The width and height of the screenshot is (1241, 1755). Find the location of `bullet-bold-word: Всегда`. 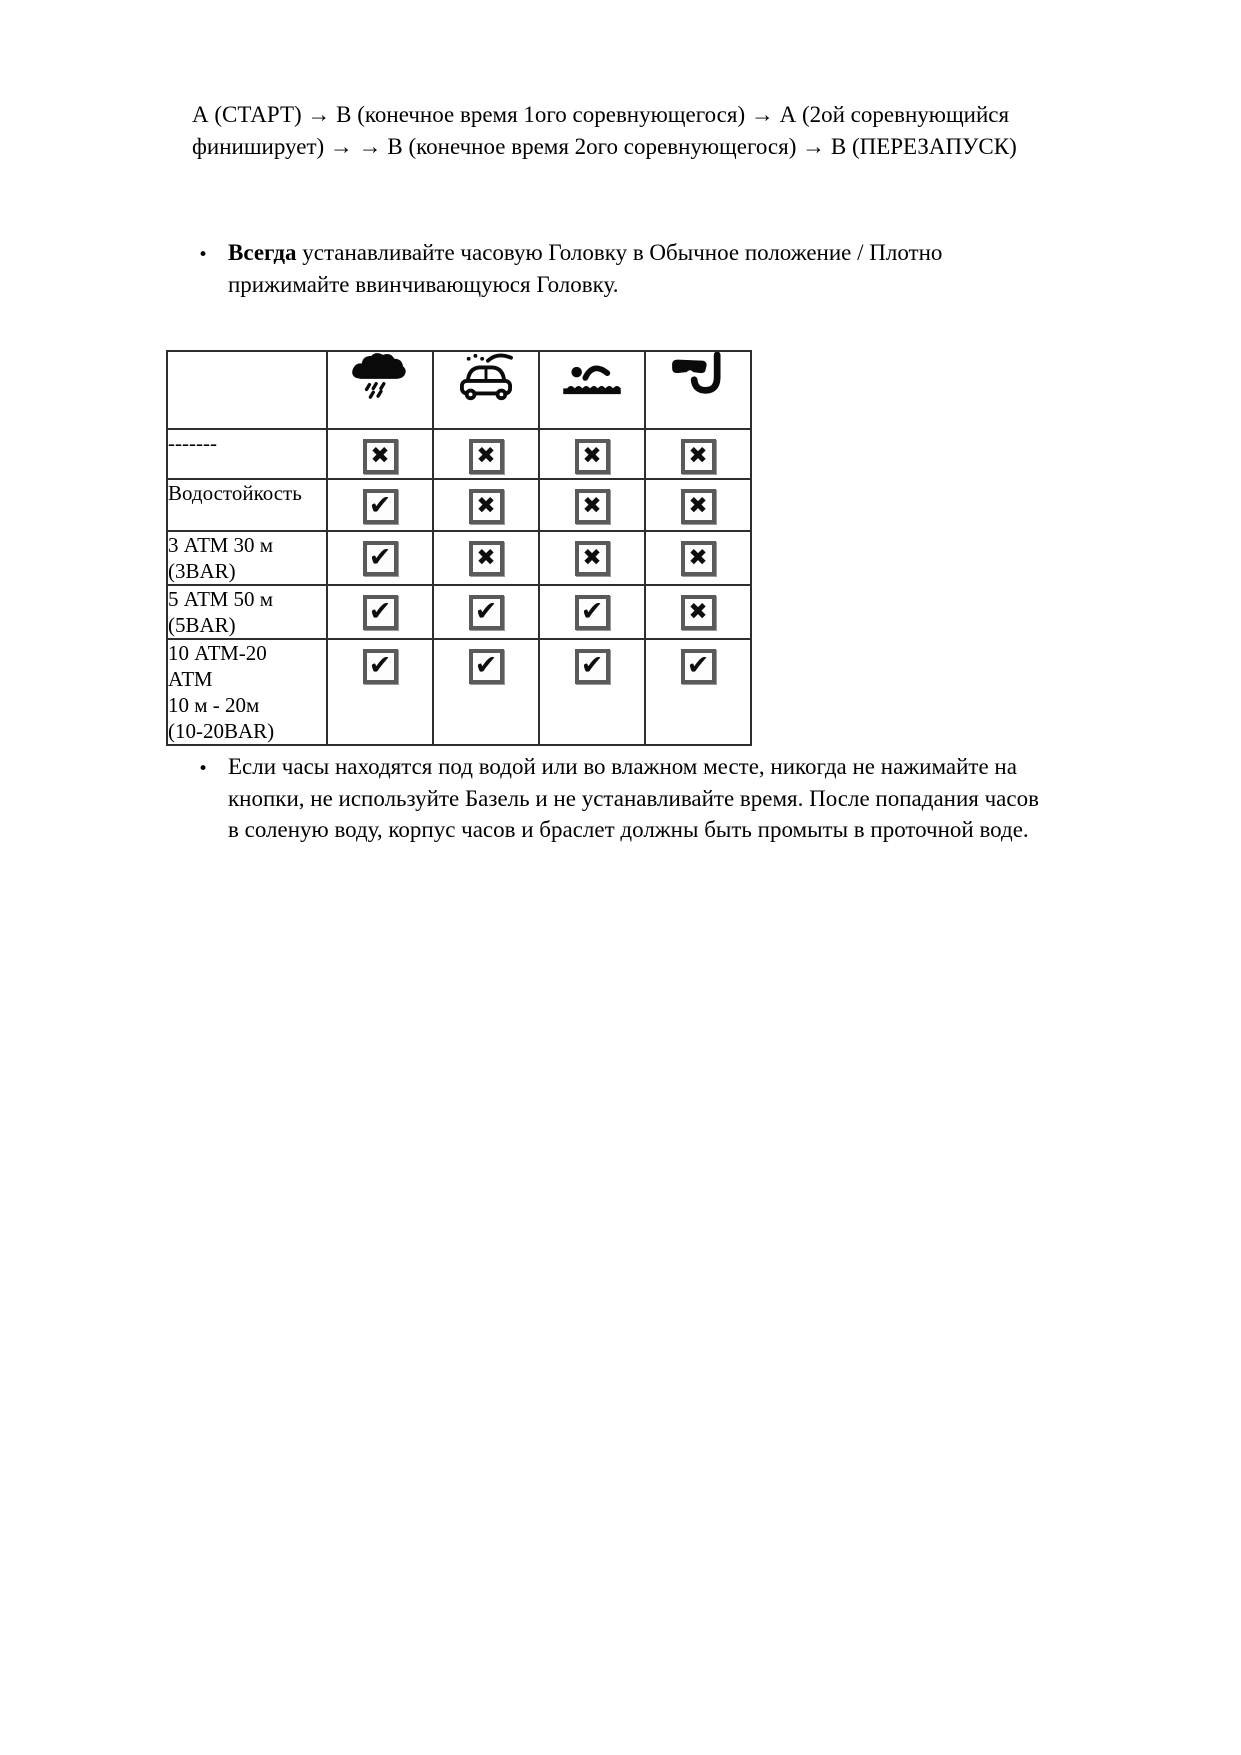

bullet-bold-word: Всегда is located at coordinates (262, 252).